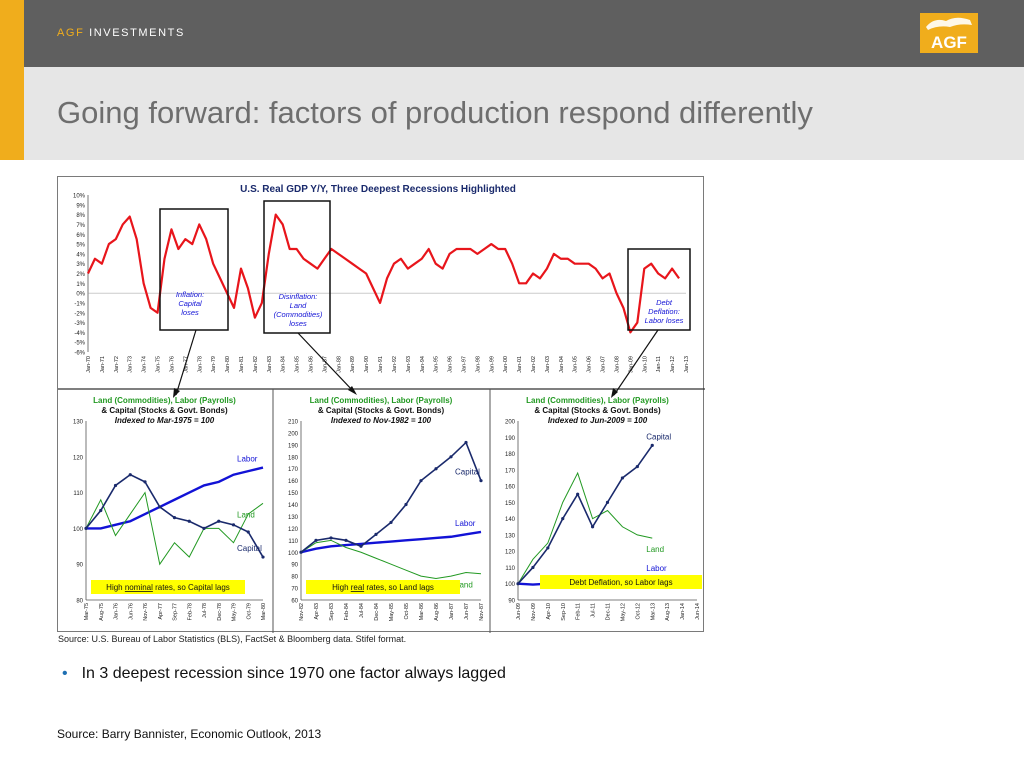  Describe the element at coordinates (80, 265) in the screenshot. I see `gdp-ytick-label: 3%` at that location.